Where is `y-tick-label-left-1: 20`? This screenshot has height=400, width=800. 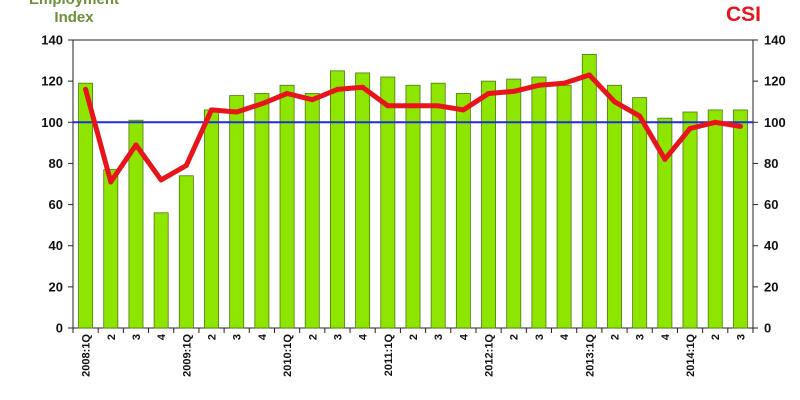
y-tick-label-left-1: 20 is located at coordinates (56, 286).